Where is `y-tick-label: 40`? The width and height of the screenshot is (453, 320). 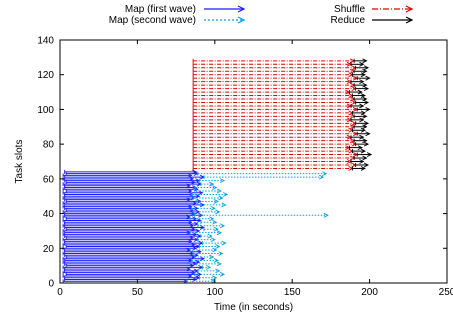 y-tick-label: 40 is located at coordinates (49, 214).